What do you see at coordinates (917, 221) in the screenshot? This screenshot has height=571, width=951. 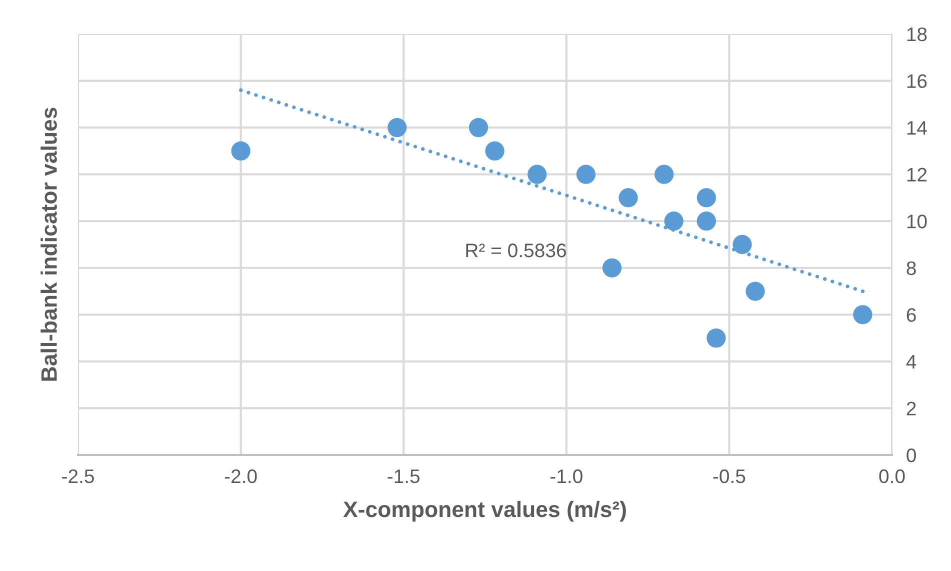 I see `y-tick-label: 10` at bounding box center [917, 221].